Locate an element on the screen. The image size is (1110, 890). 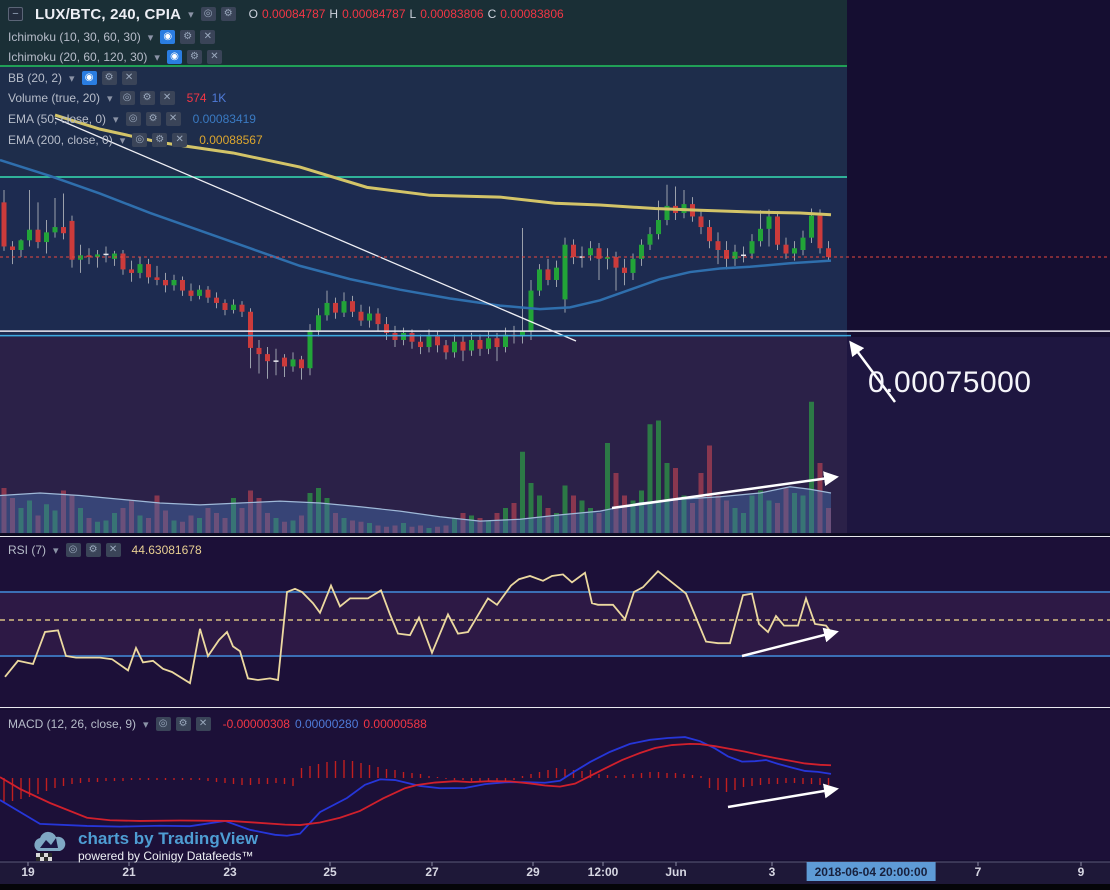
time-axis-label: 25 is located at coordinates (330, 872).